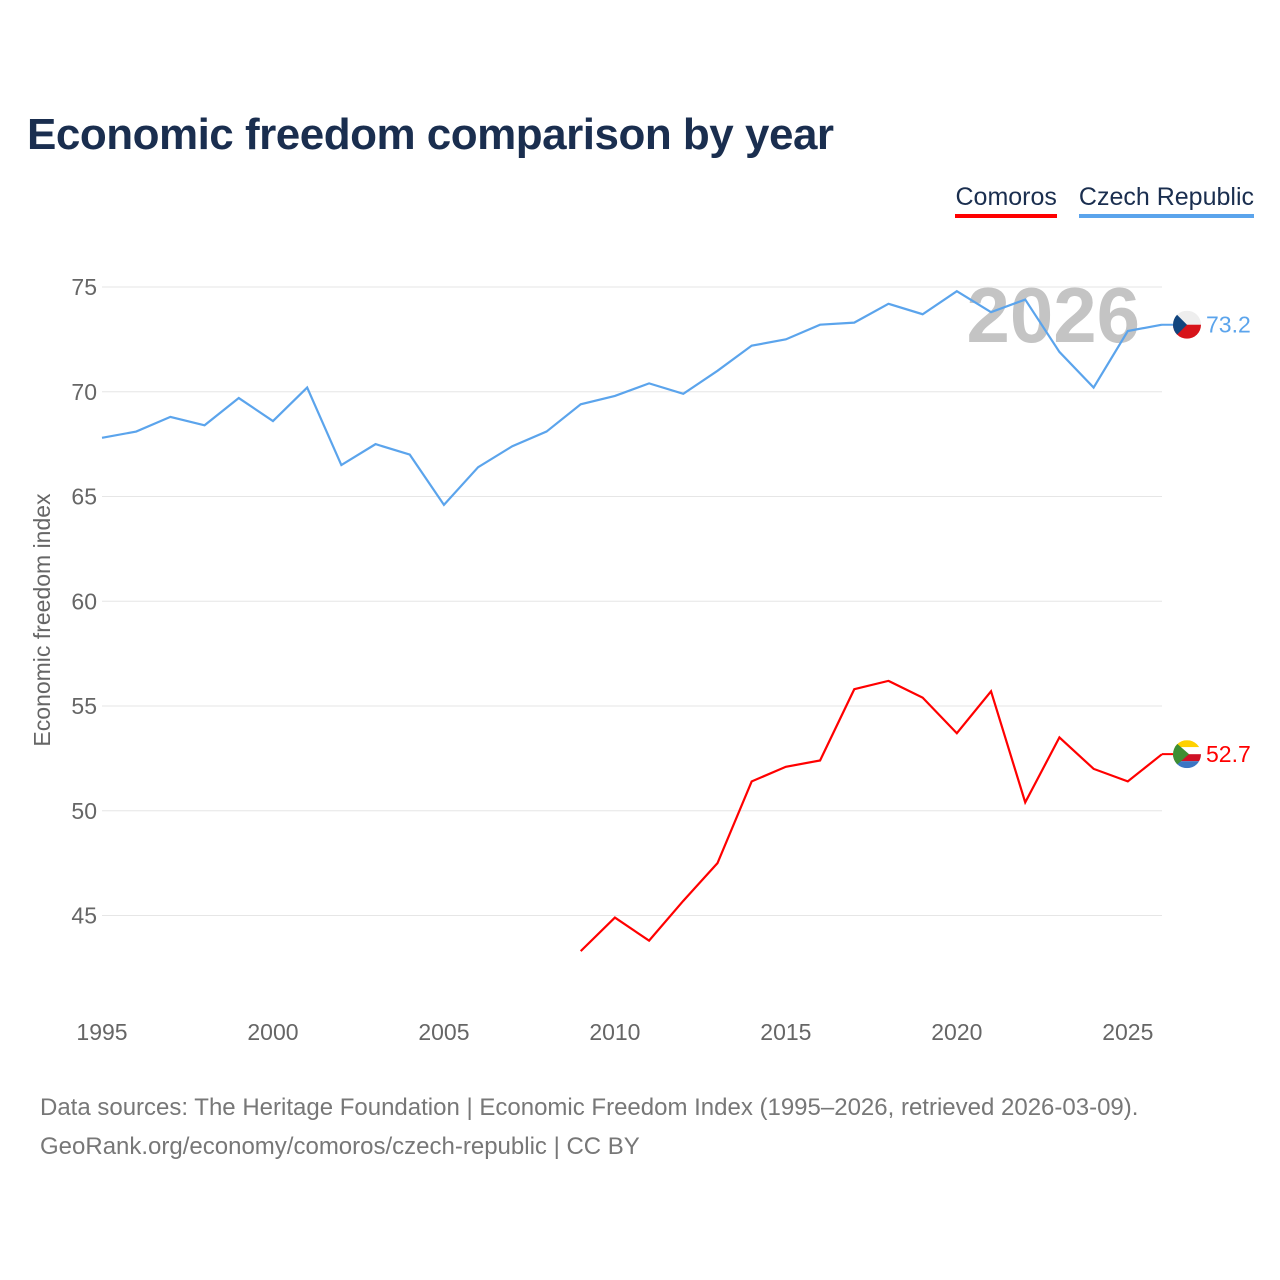 Image resolution: width=1280 pixels, height=1280 pixels. Describe the element at coordinates (84, 287) in the screenshot. I see `y-tick-label: 75` at that location.